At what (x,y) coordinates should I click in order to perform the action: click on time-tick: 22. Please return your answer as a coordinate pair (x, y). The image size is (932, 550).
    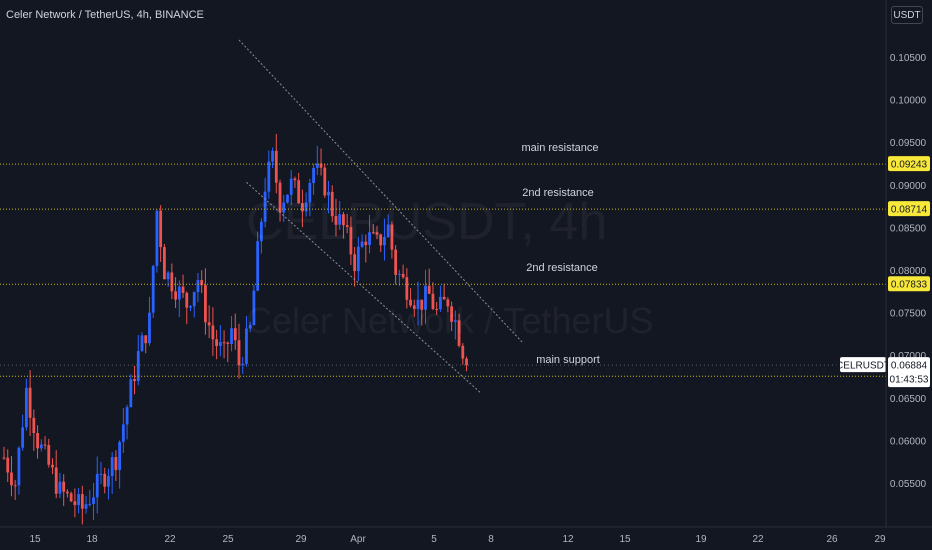
    Looking at the image, I should click on (758, 539).